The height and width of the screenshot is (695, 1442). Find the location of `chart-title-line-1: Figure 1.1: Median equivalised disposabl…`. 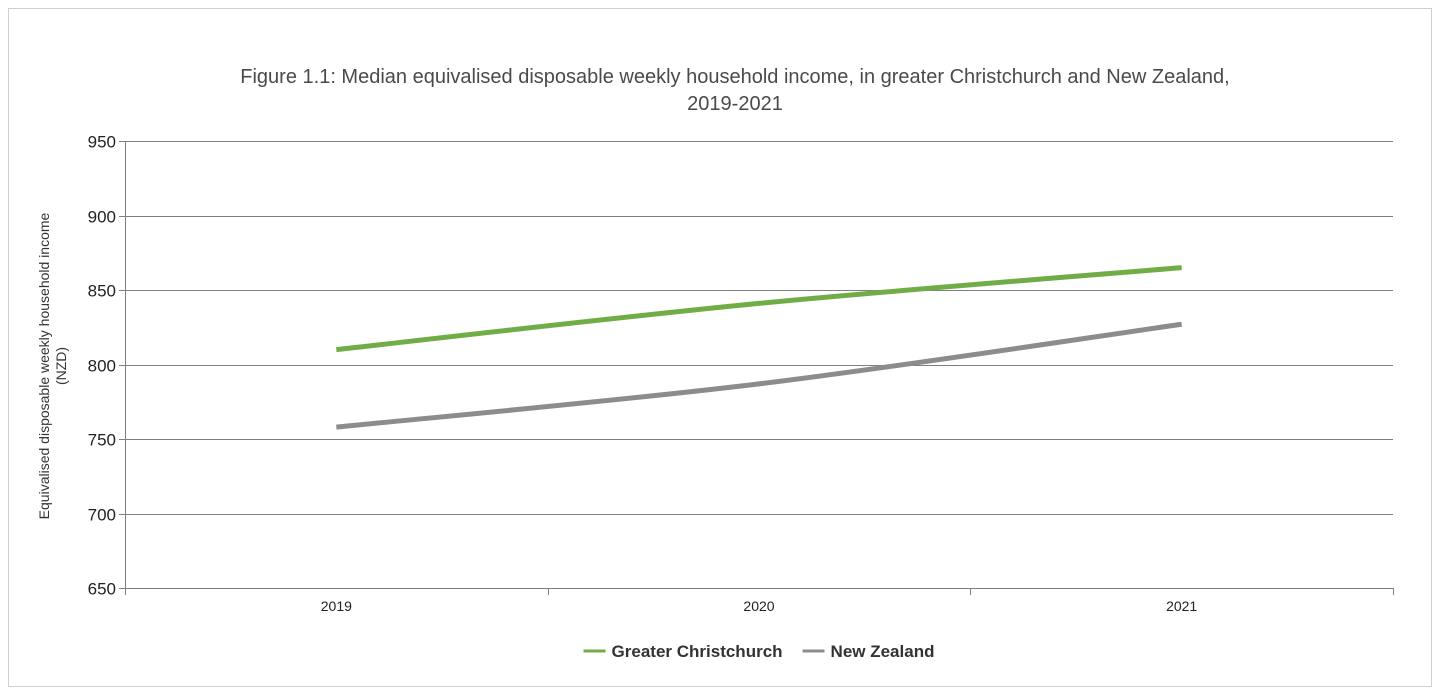

chart-title-line-1: Figure 1.1: Median equivalised disposabl… is located at coordinates (734, 77).